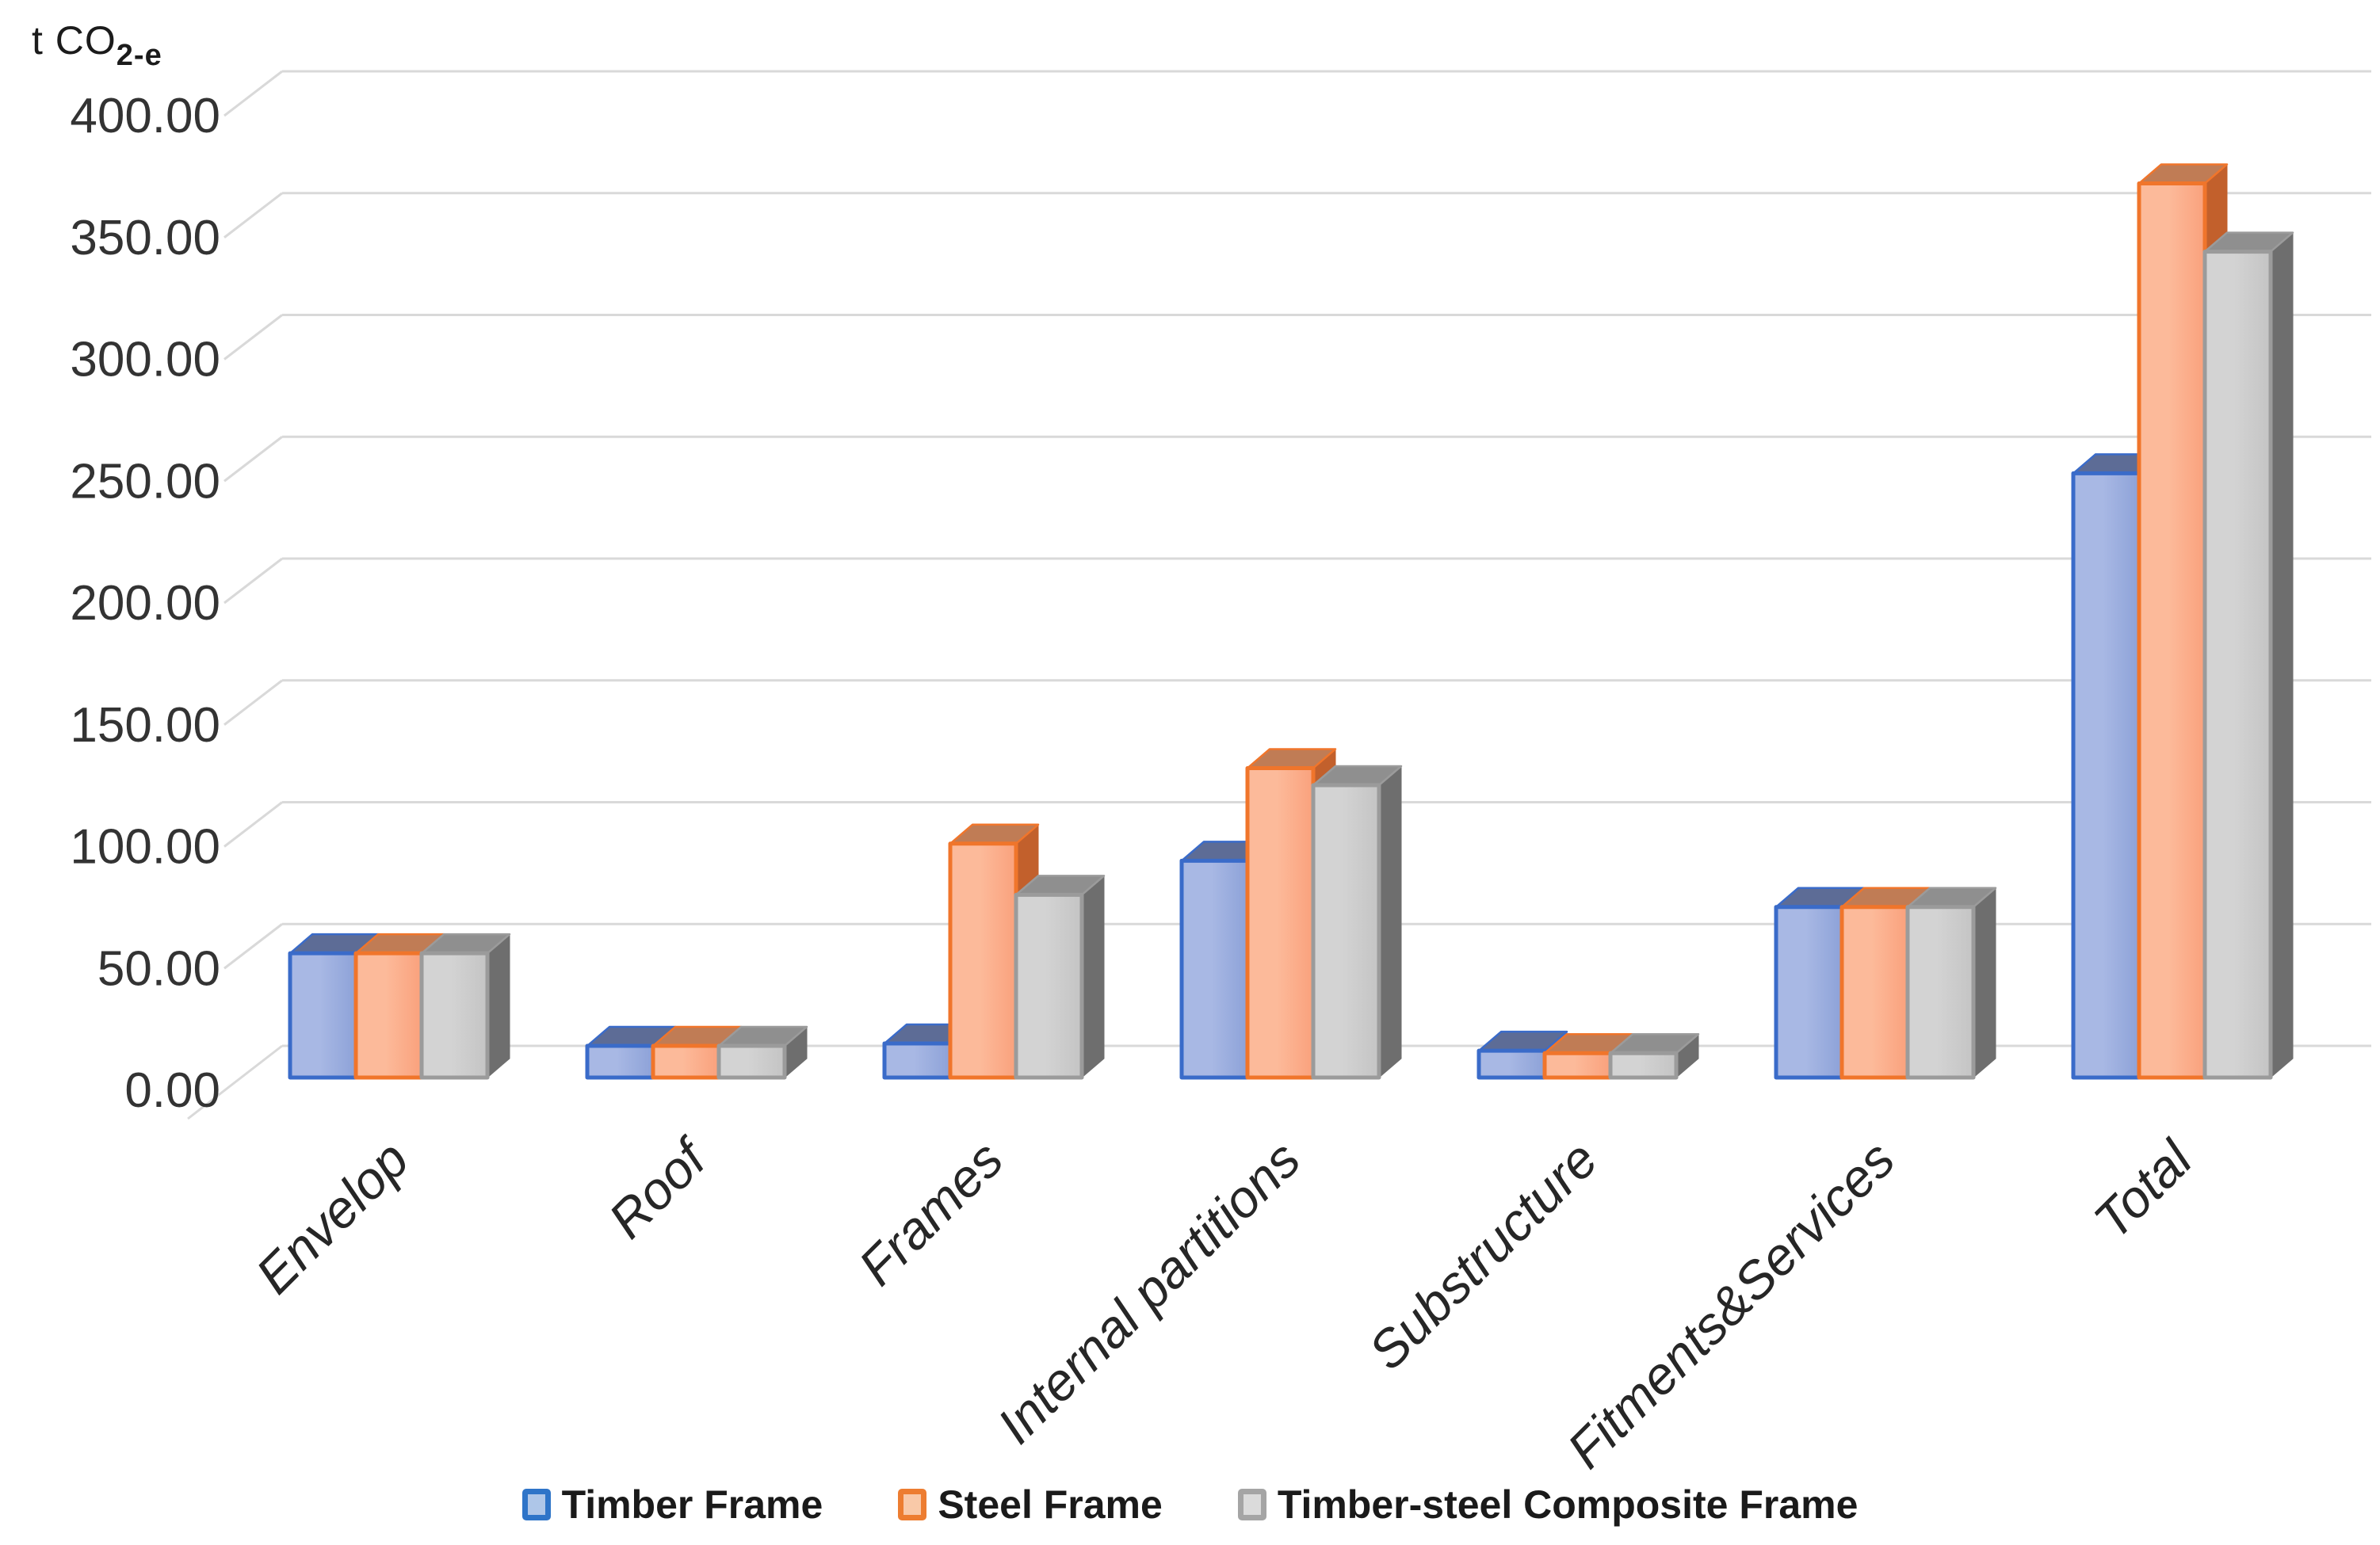  Describe the element at coordinates (912, 1504) in the screenshot. I see `steel-frame-legend-marker` at that location.